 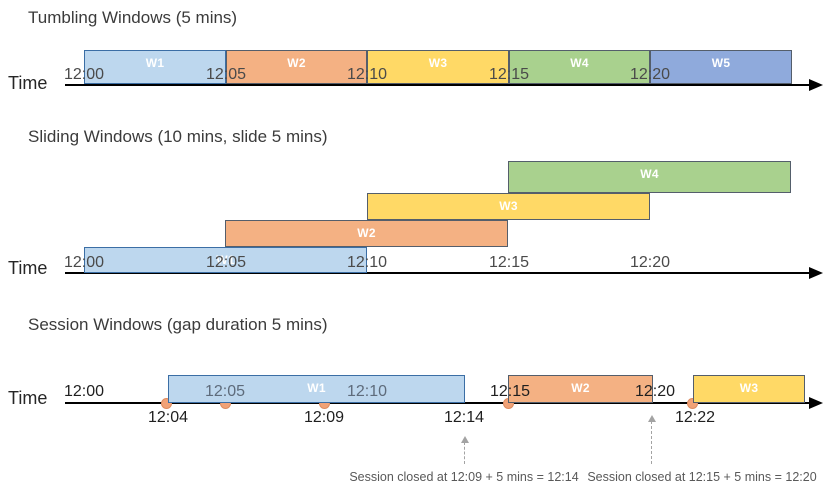 What do you see at coordinates (324, 417) in the screenshot?
I see `event-time-label-session: 12:09` at bounding box center [324, 417].